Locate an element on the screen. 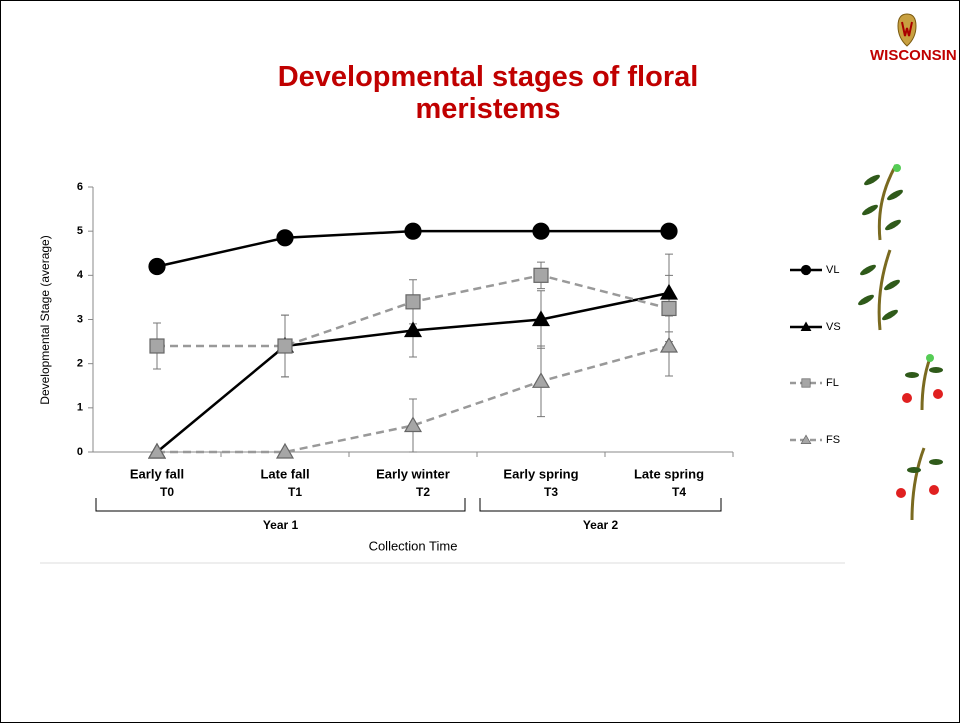  logo-w is located at coordinates (907, 29).